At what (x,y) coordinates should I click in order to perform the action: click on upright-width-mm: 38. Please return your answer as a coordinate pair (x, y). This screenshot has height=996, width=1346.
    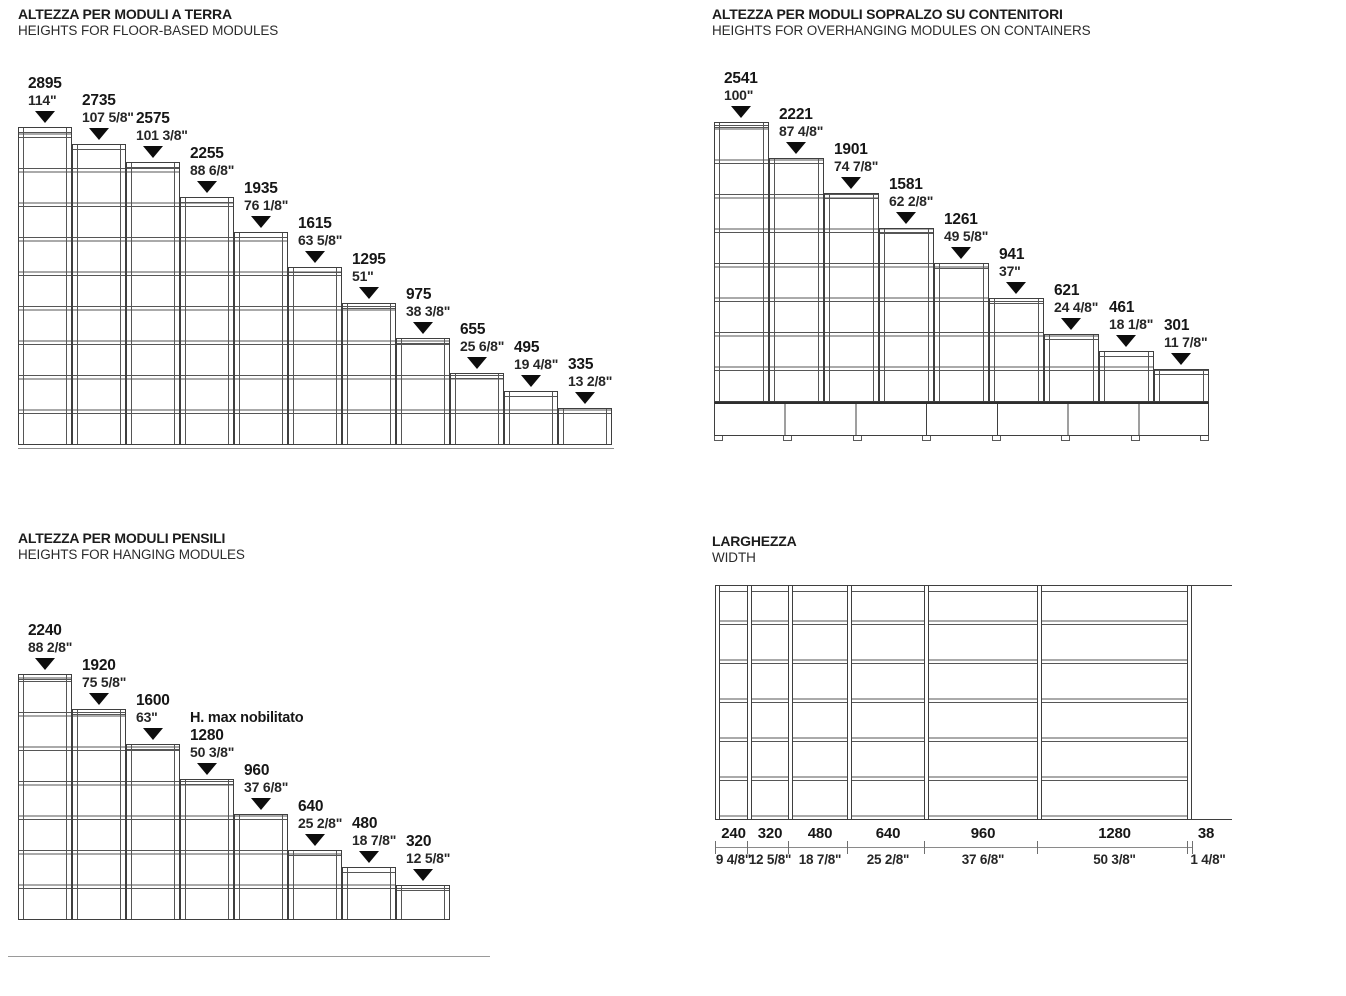
    Looking at the image, I should click on (1206, 833).